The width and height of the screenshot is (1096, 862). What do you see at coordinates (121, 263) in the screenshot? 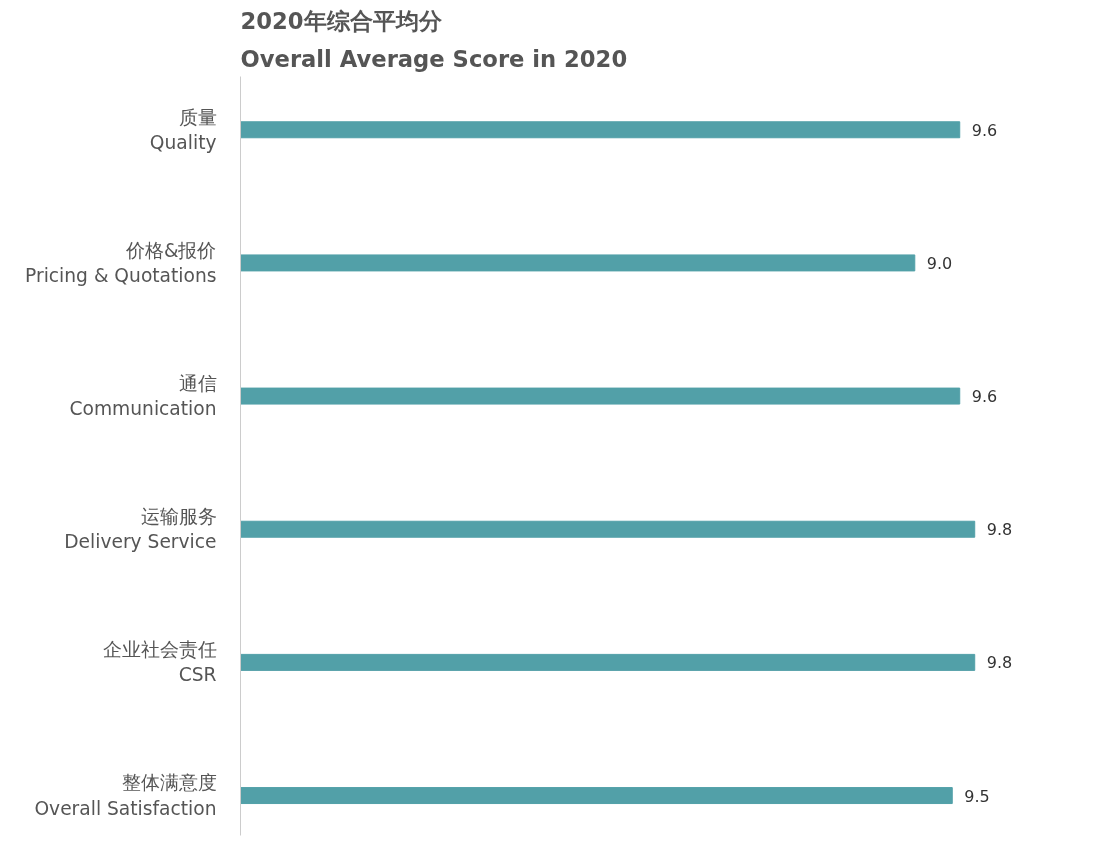
I see `y-tick-label: 价格&报价 Pricing & Quotations` at bounding box center [121, 263].